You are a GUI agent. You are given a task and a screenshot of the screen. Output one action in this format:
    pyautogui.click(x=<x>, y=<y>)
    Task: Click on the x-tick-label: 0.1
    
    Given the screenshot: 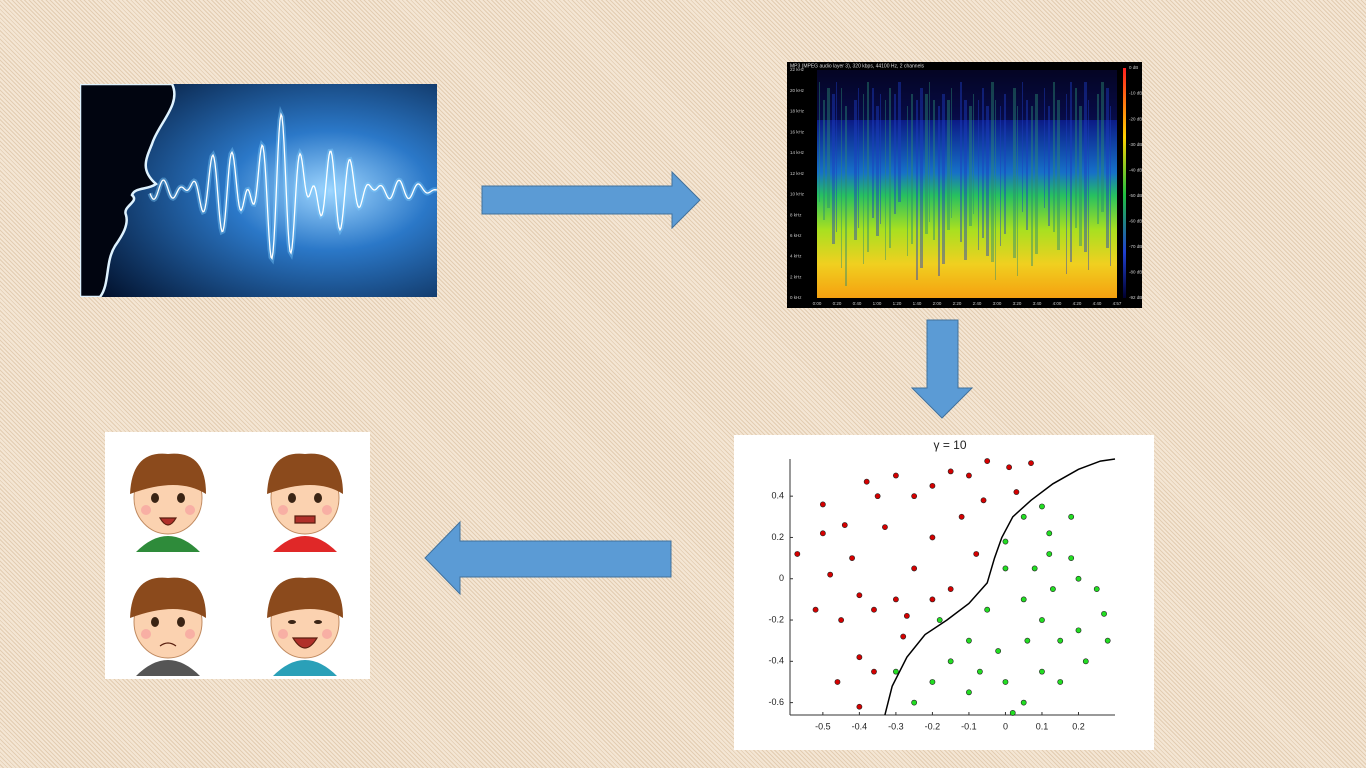 What is the action you would take?
    pyautogui.click(x=1042, y=726)
    